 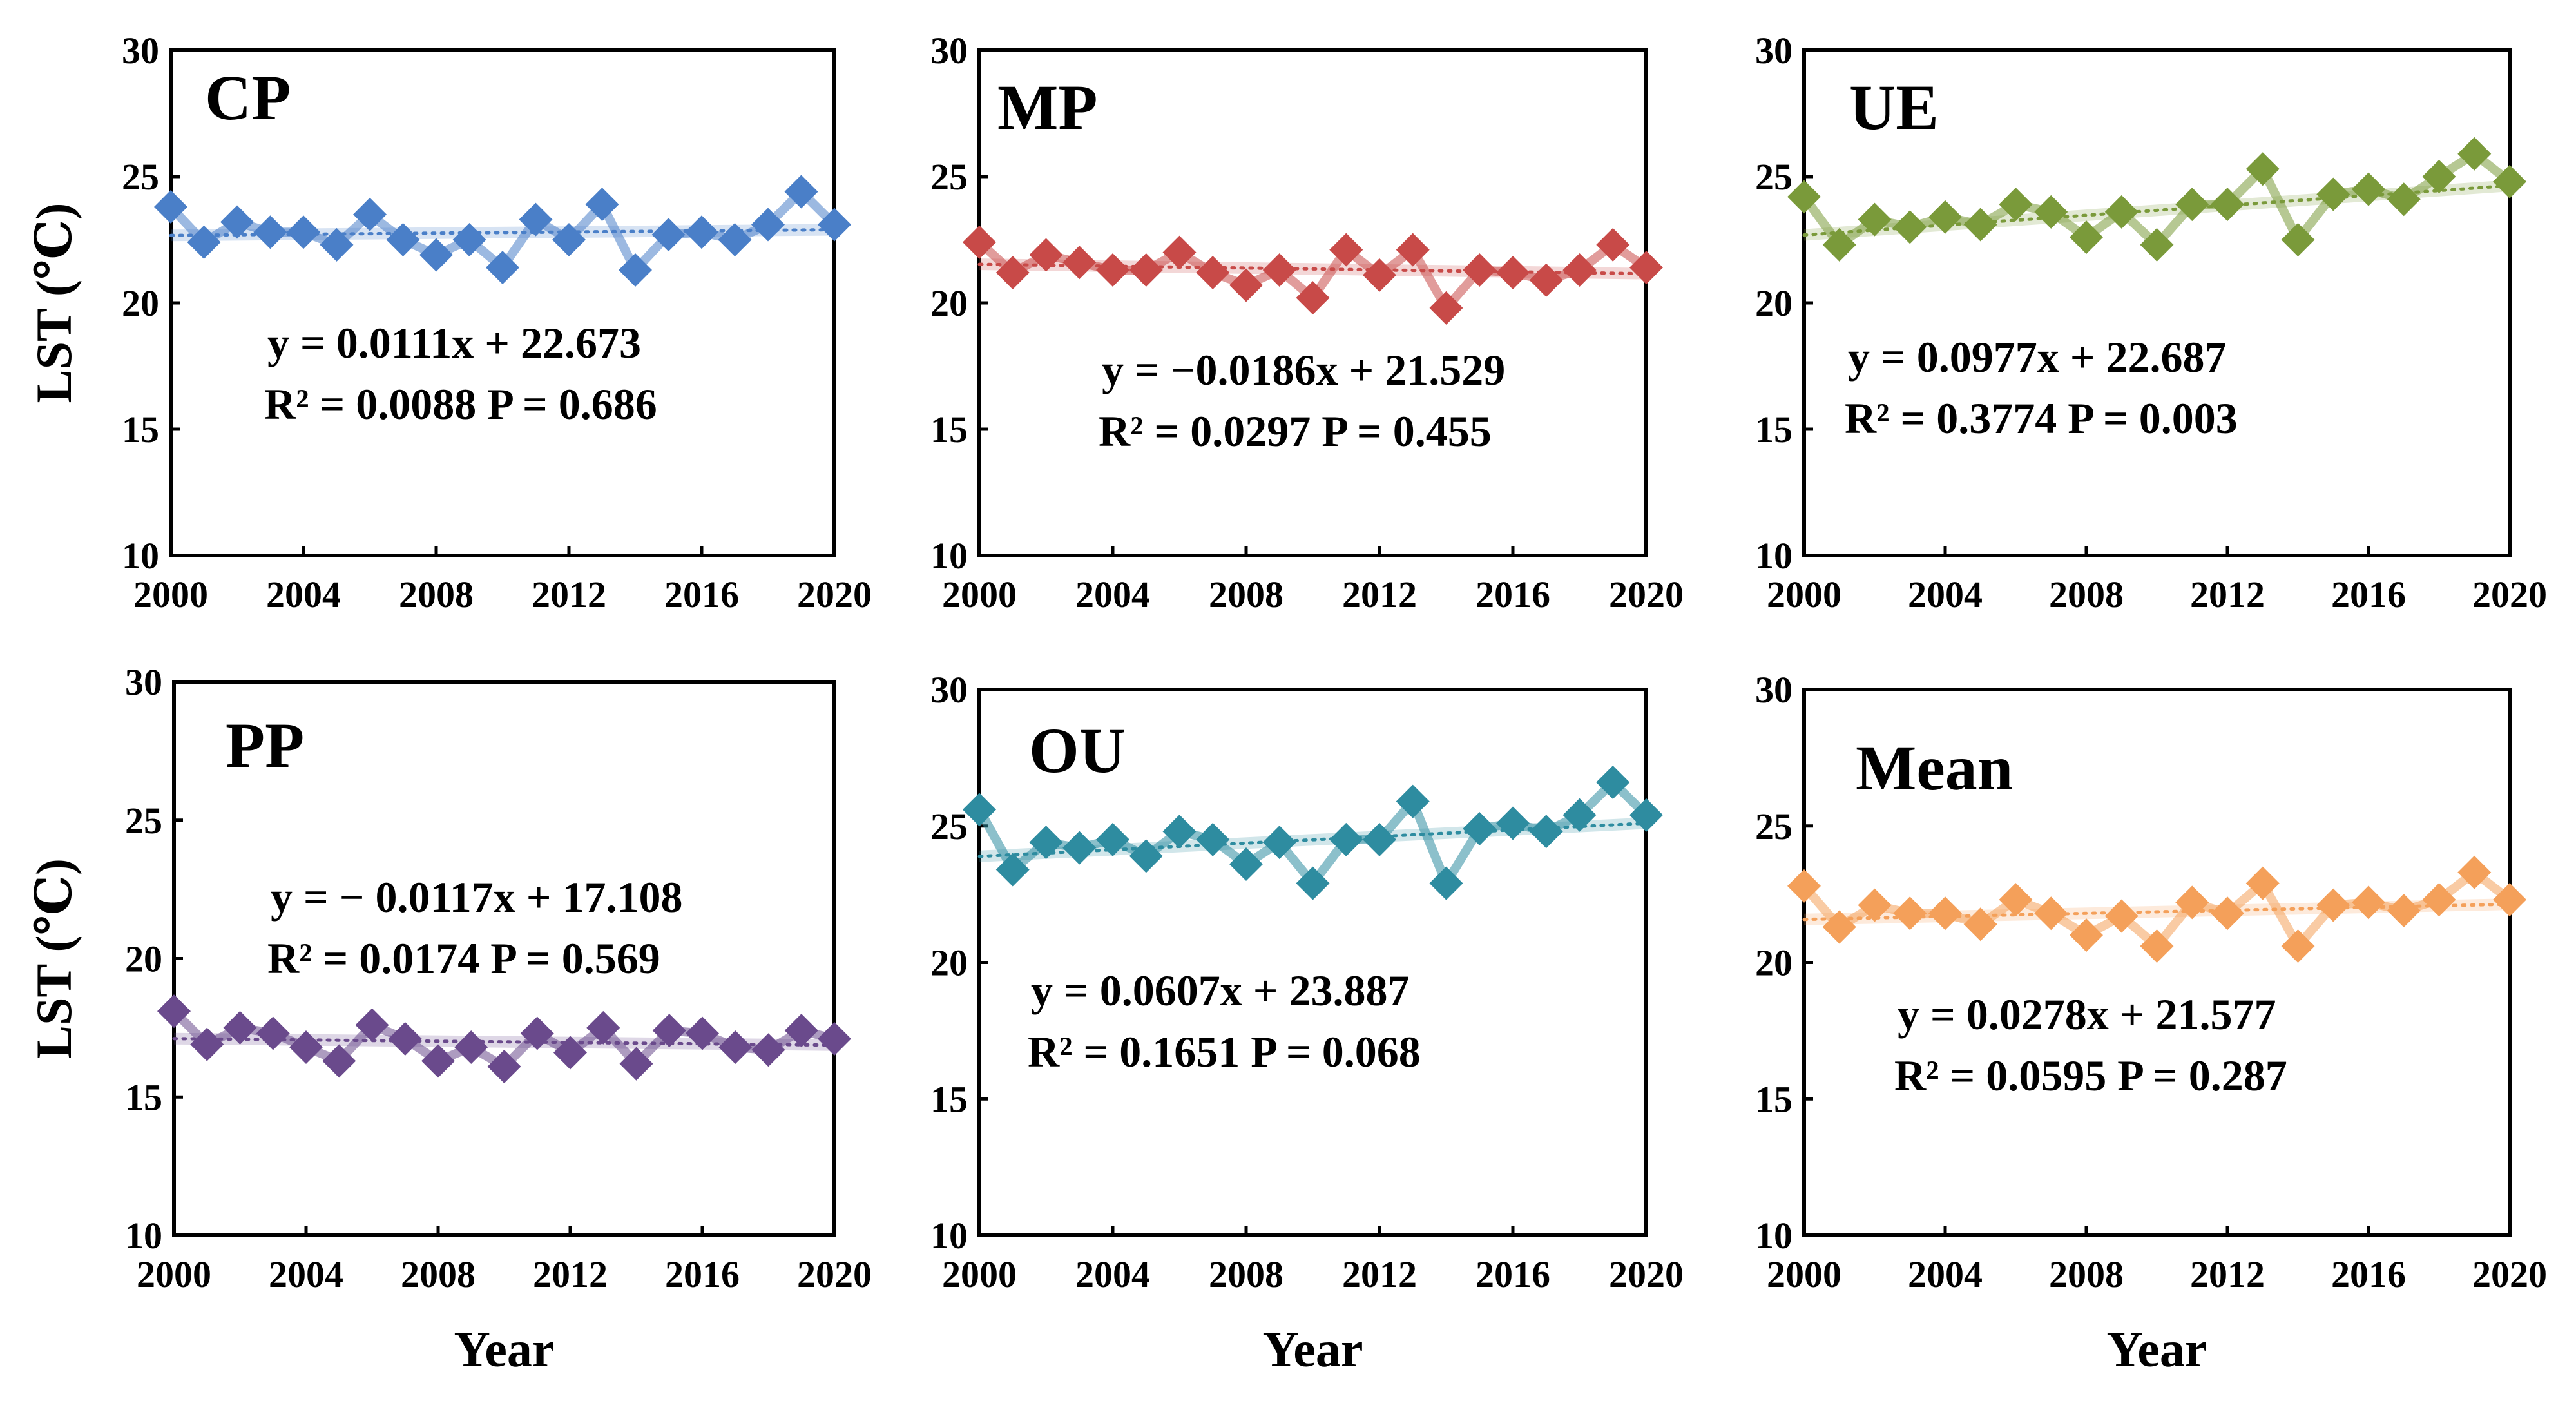 What do you see at coordinates (980, 594) in the screenshot?
I see `x-tick-label: 2000` at bounding box center [980, 594].